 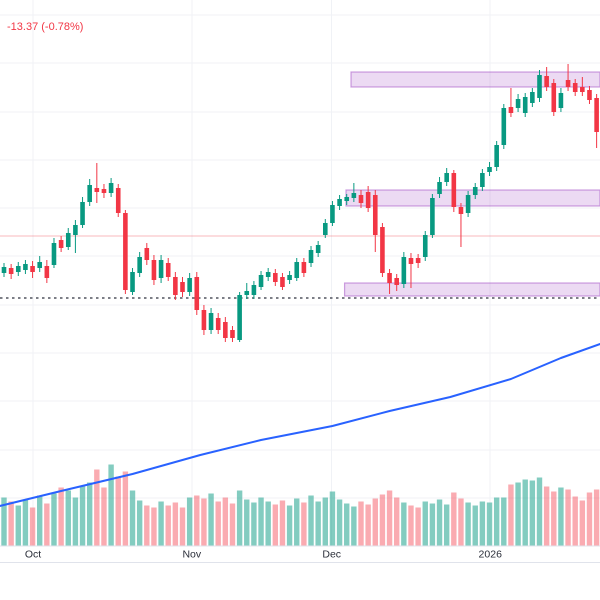 I want to click on demand-zone-lower, so click(x=471, y=289).